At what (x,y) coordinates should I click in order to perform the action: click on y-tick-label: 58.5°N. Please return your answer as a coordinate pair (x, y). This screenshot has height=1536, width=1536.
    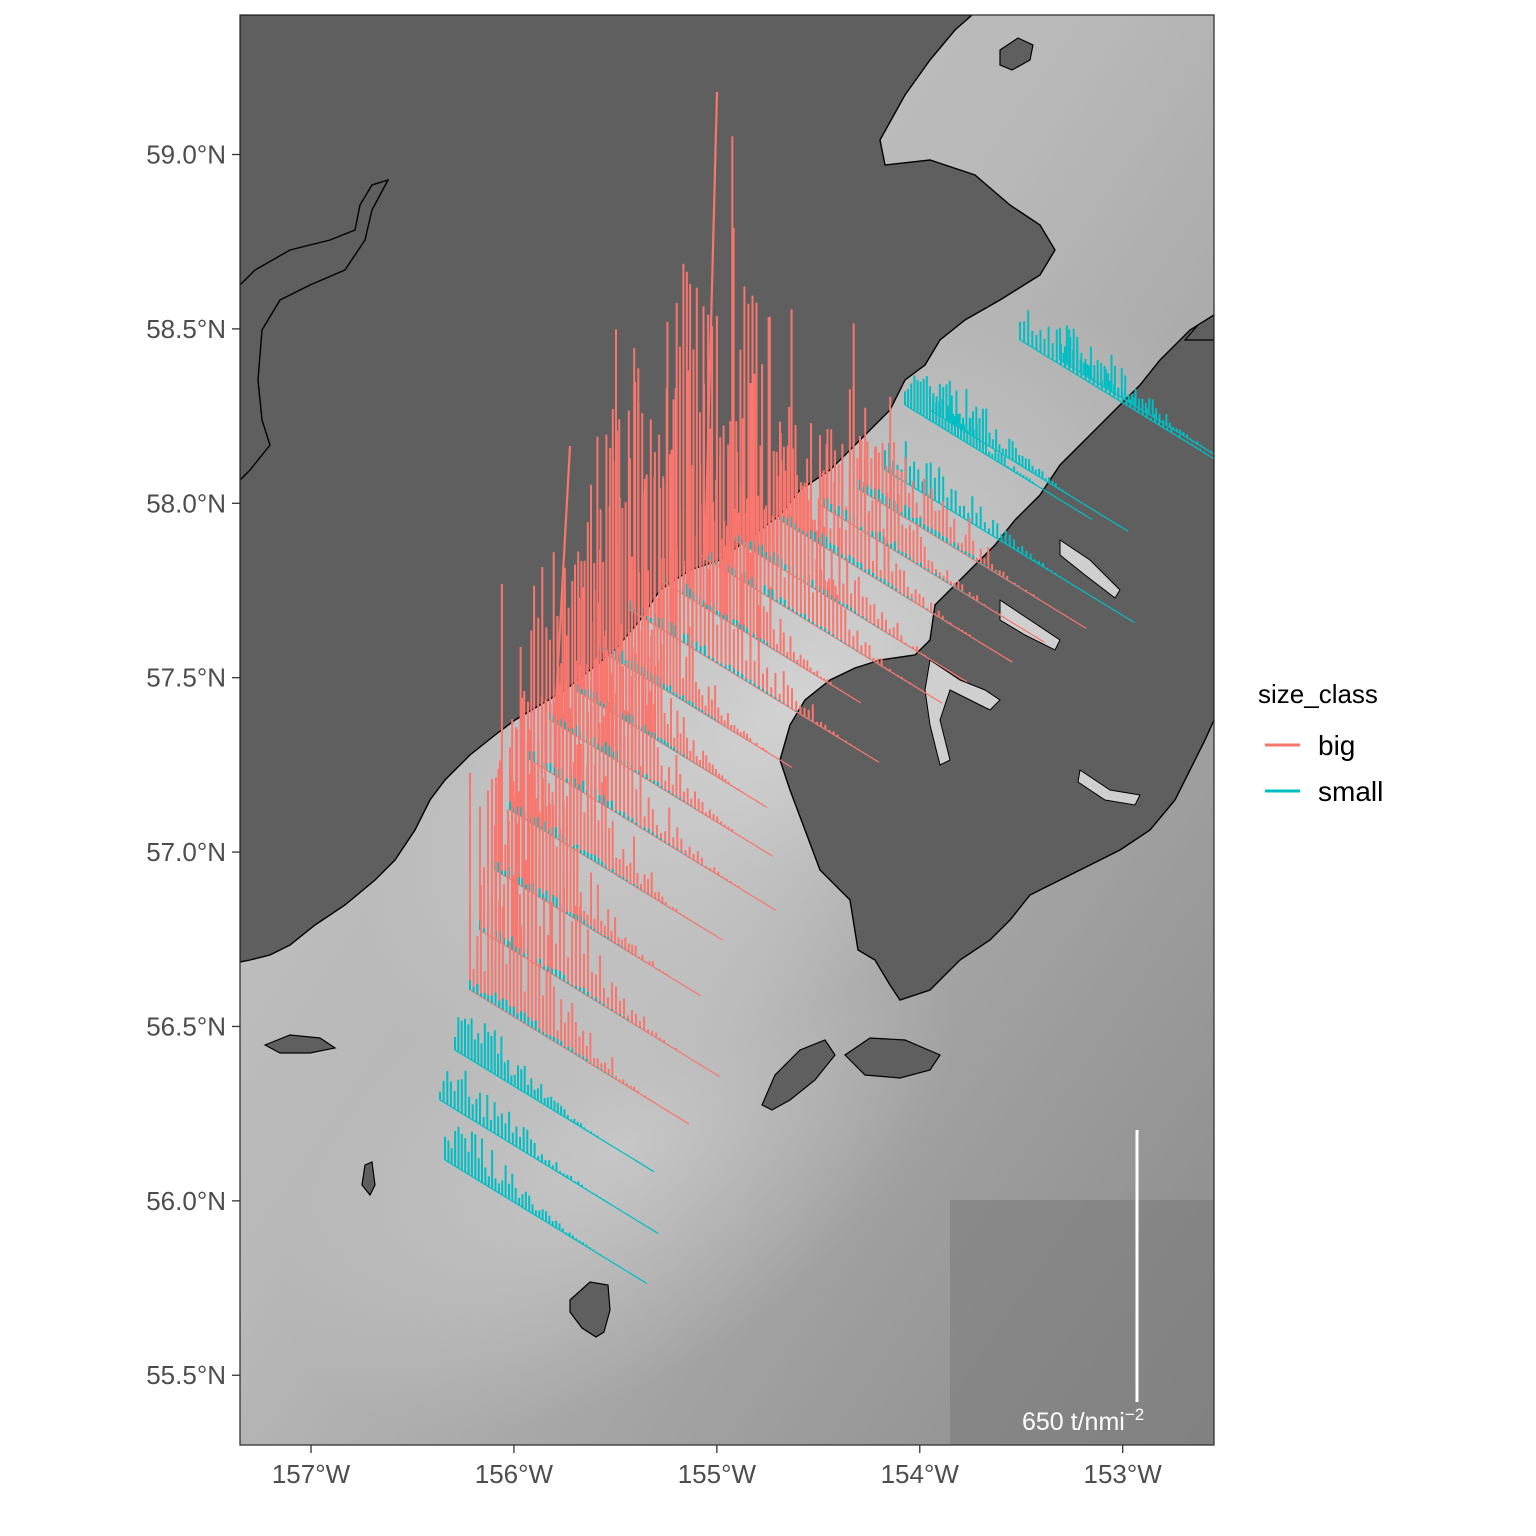
    Looking at the image, I should click on (186, 329).